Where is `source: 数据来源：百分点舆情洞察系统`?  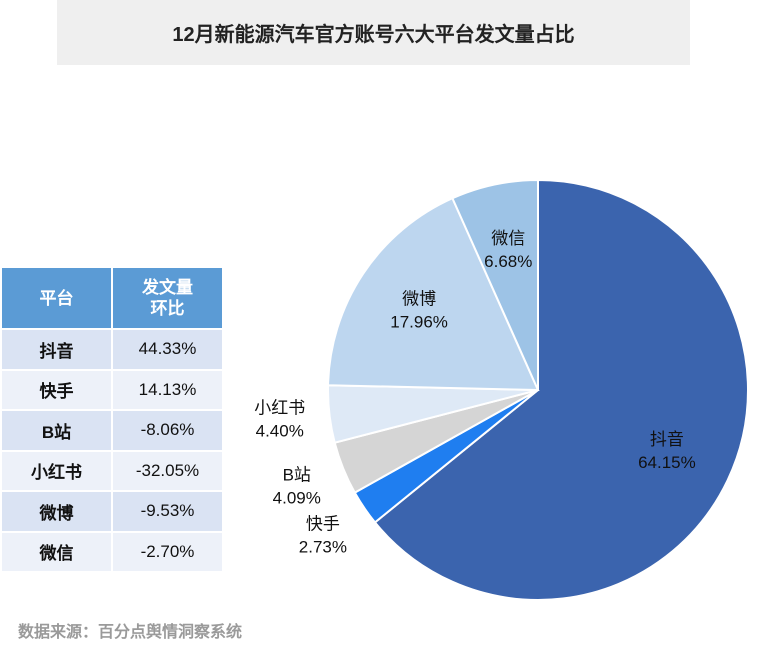 source: 数据来源：百分点舆情洞察系统 is located at coordinates (130, 632).